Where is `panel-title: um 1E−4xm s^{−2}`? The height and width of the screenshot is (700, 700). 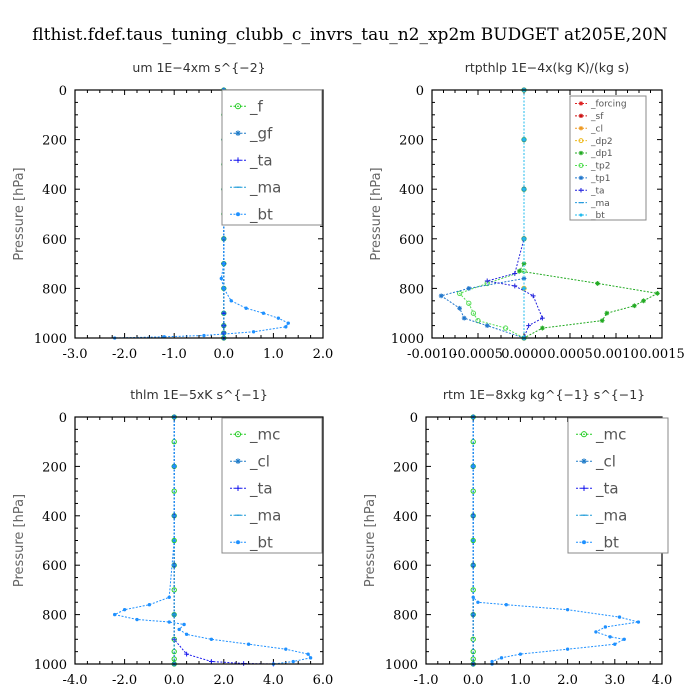 panel-title: um 1E−4xm s^{−2} is located at coordinates (198, 67).